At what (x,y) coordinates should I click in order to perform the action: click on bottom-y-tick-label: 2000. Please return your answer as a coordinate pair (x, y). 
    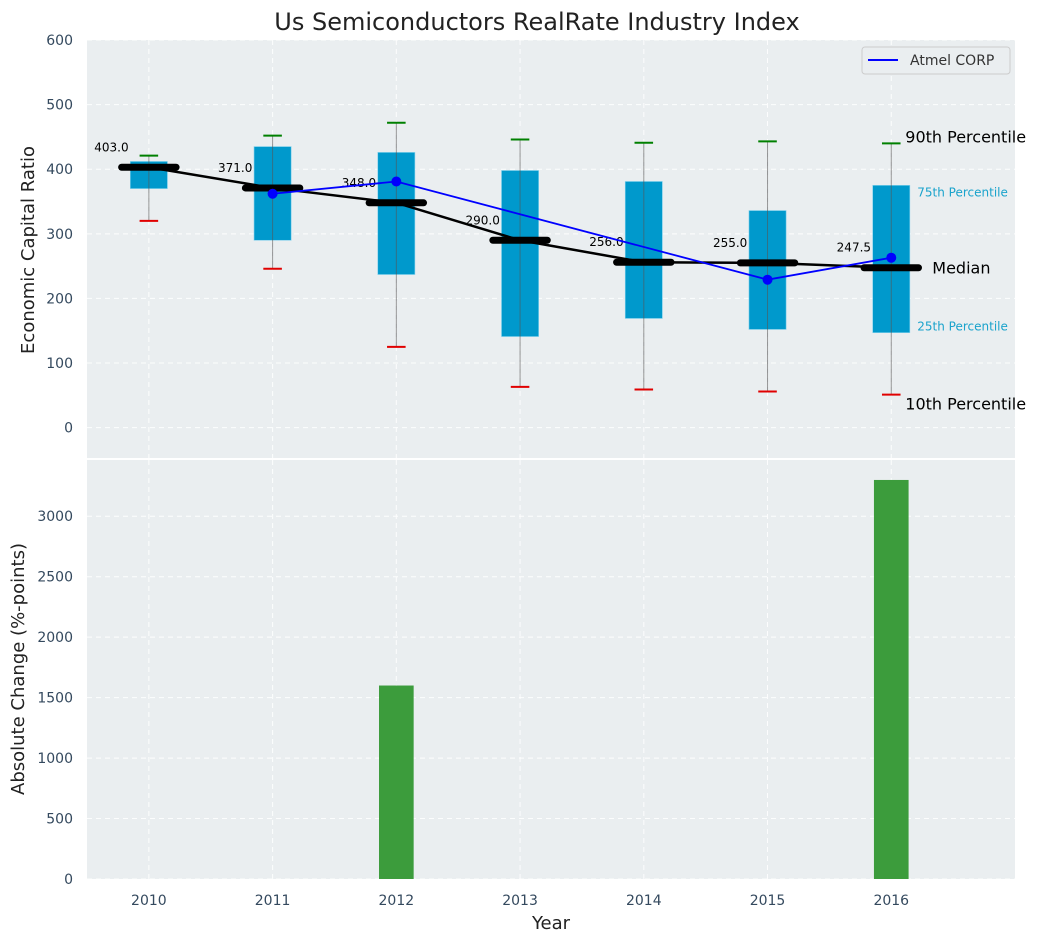
    Looking at the image, I should click on (55, 638).